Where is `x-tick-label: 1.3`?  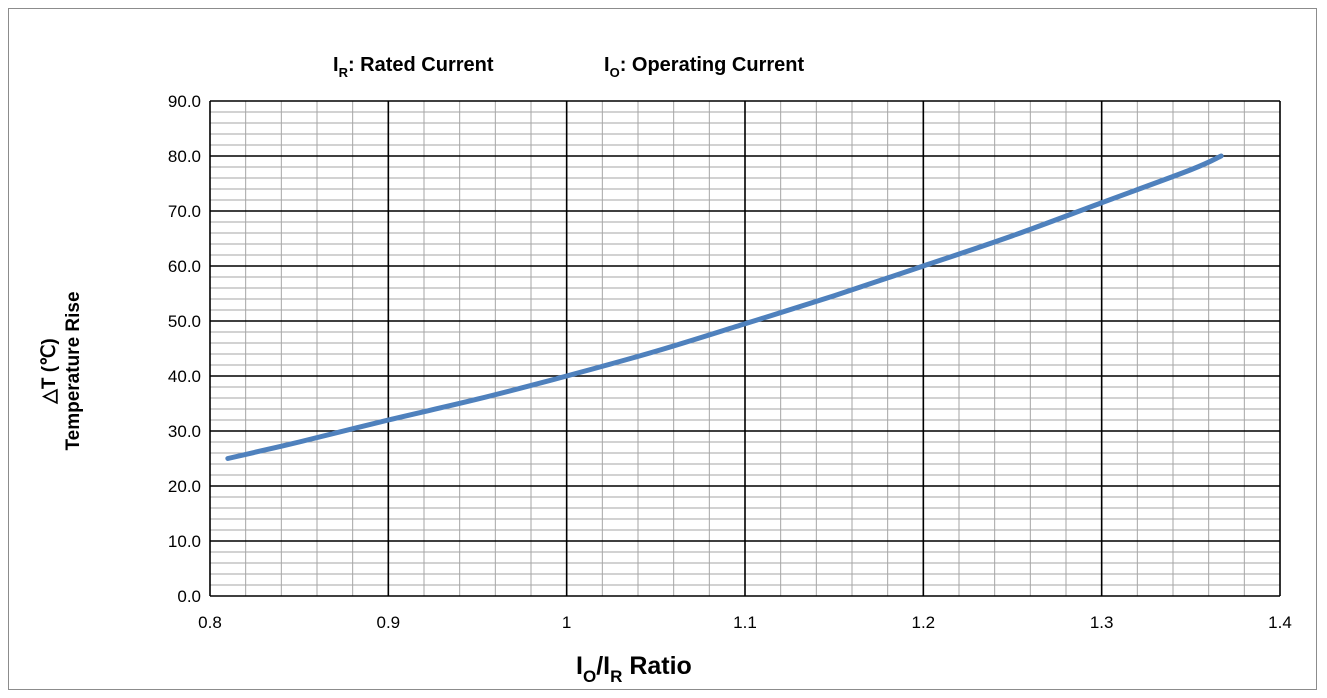
x-tick-label: 1.3 is located at coordinates (1102, 622).